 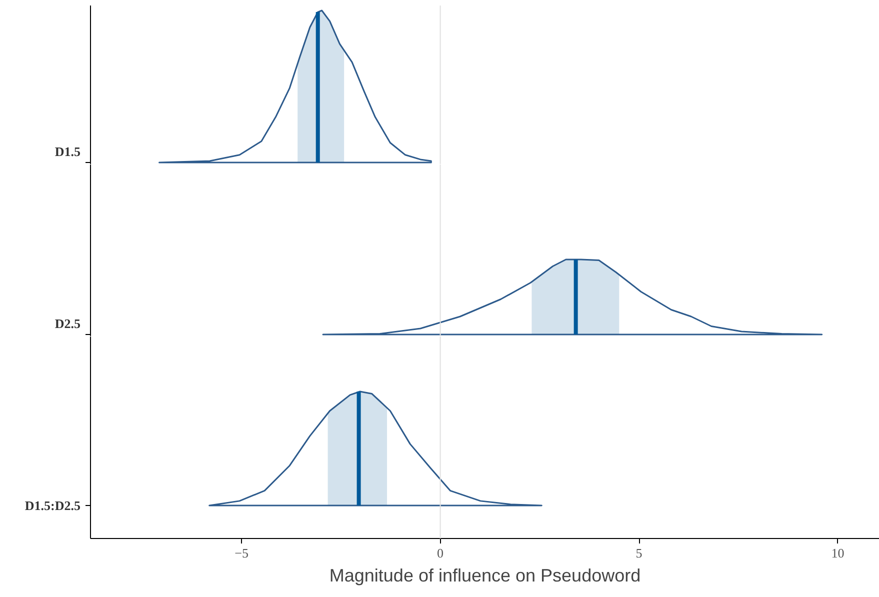 What do you see at coordinates (241, 553) in the screenshot?
I see `x-tick-label: −5` at bounding box center [241, 553].